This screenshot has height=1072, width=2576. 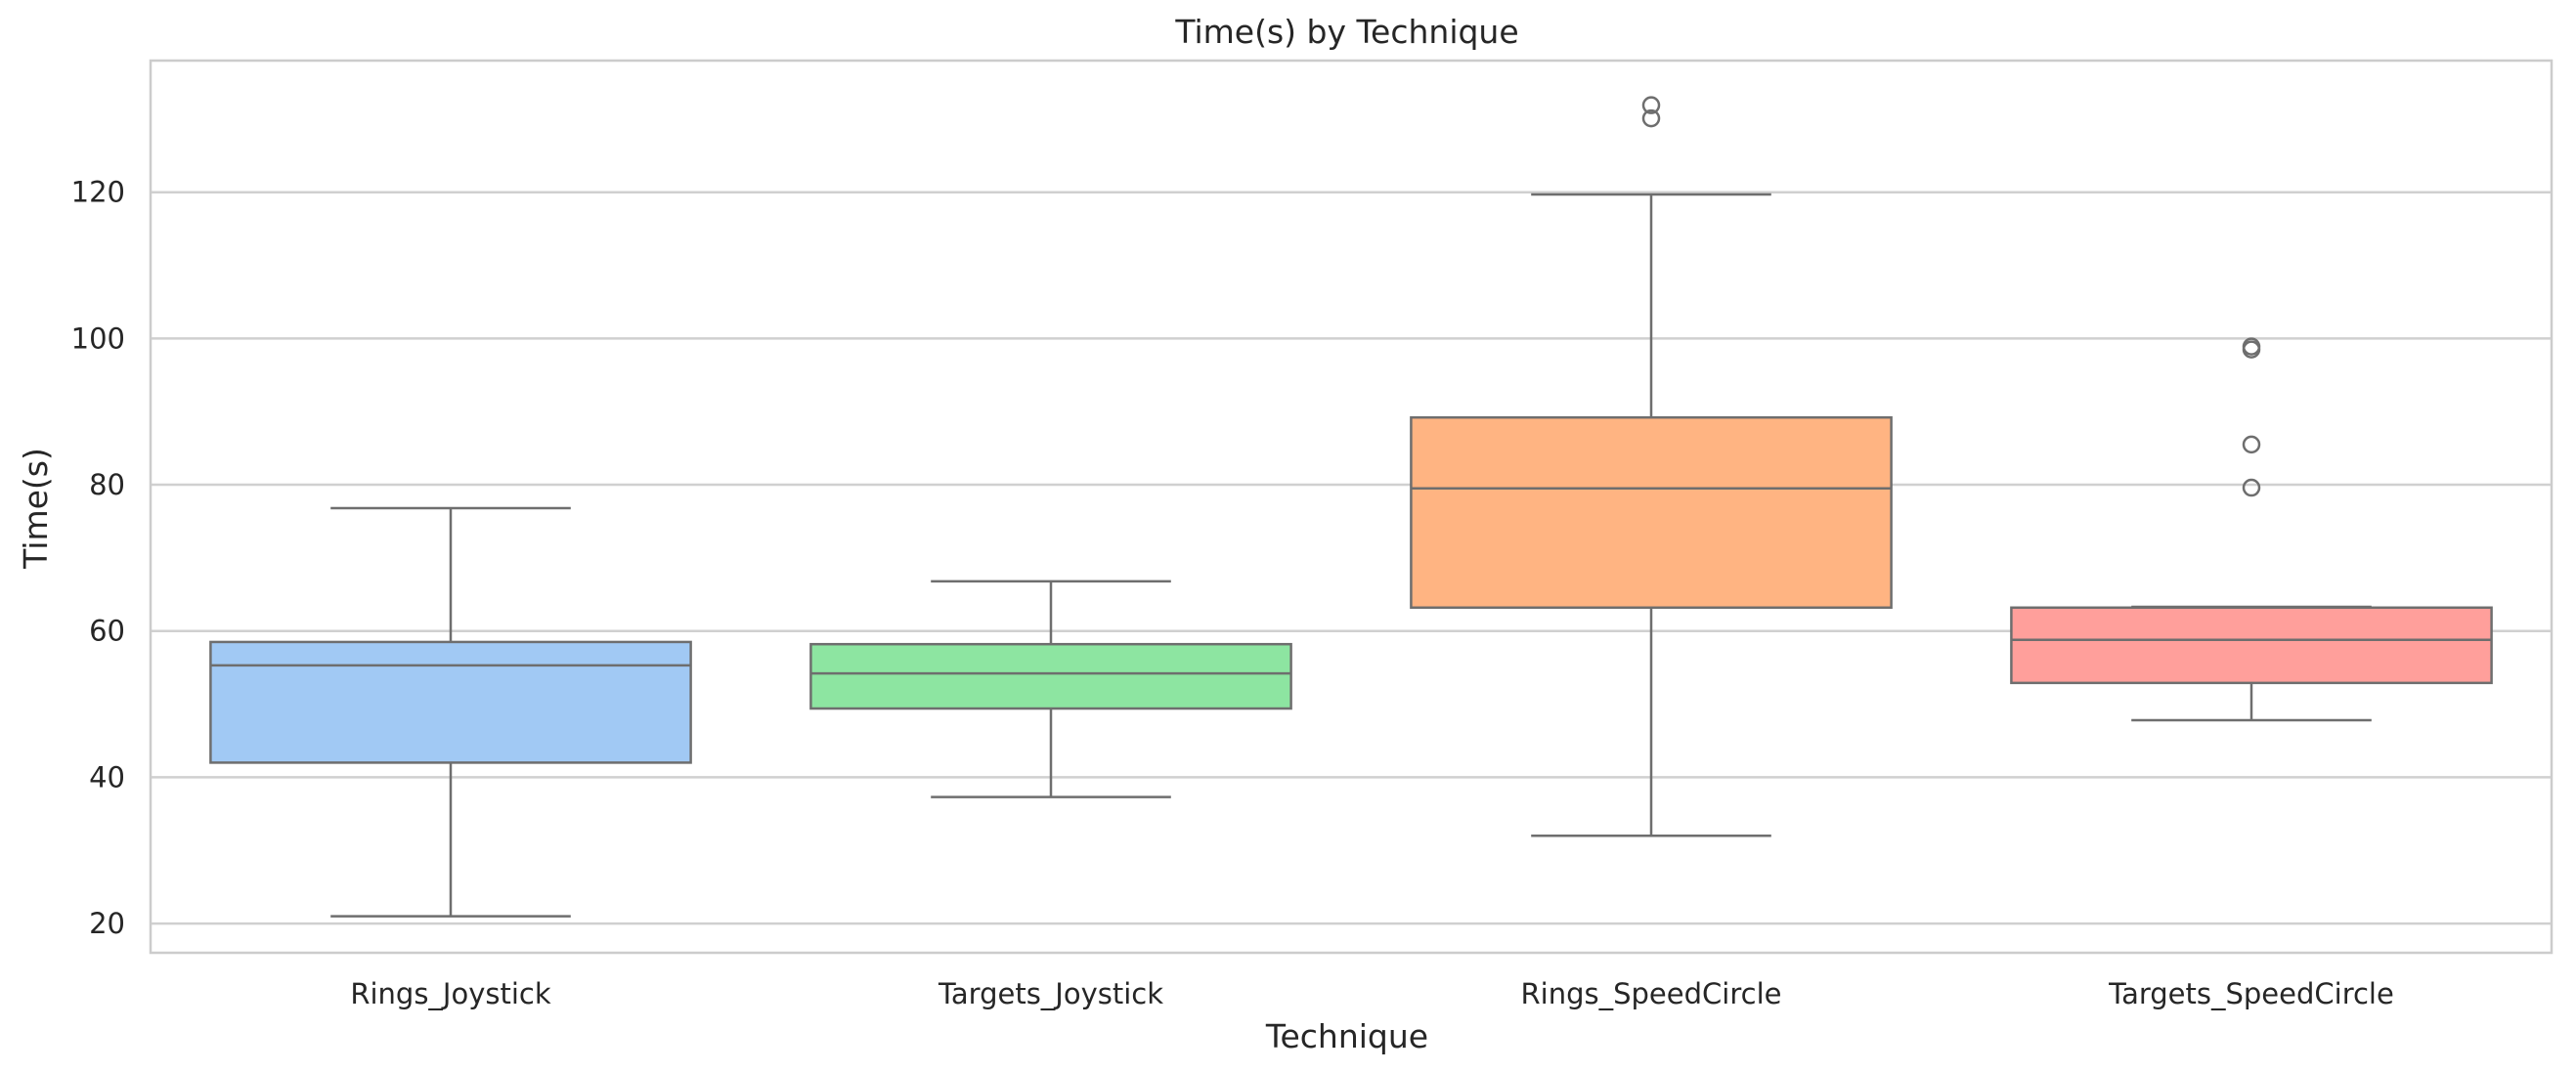 I want to click on box-group-rings-speedcircle, so click(x=1651, y=466).